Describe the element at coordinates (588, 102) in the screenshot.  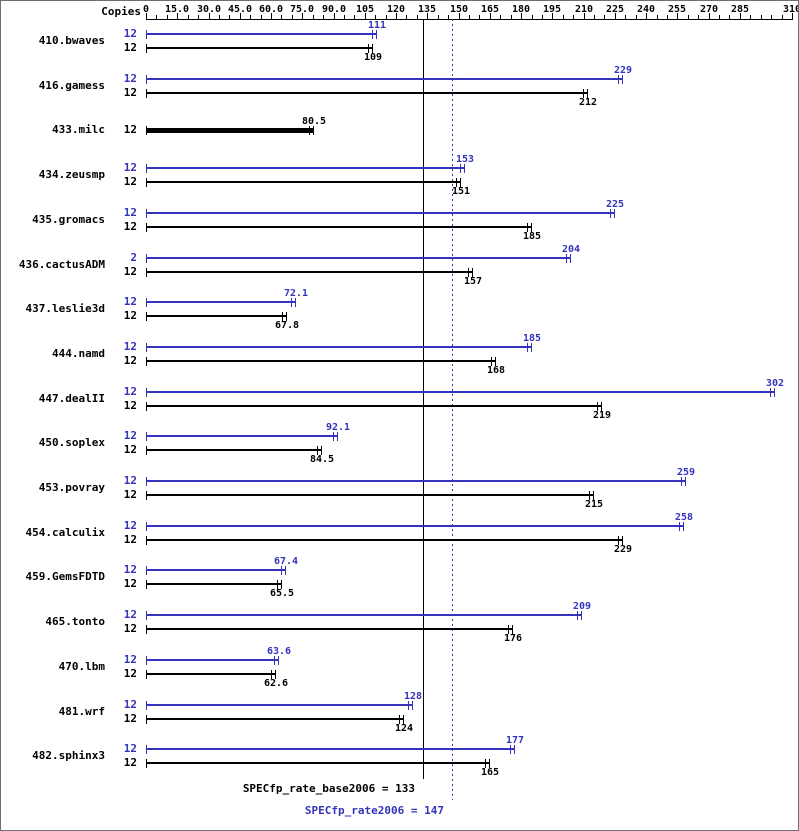
I see `result-value: 212` at that location.